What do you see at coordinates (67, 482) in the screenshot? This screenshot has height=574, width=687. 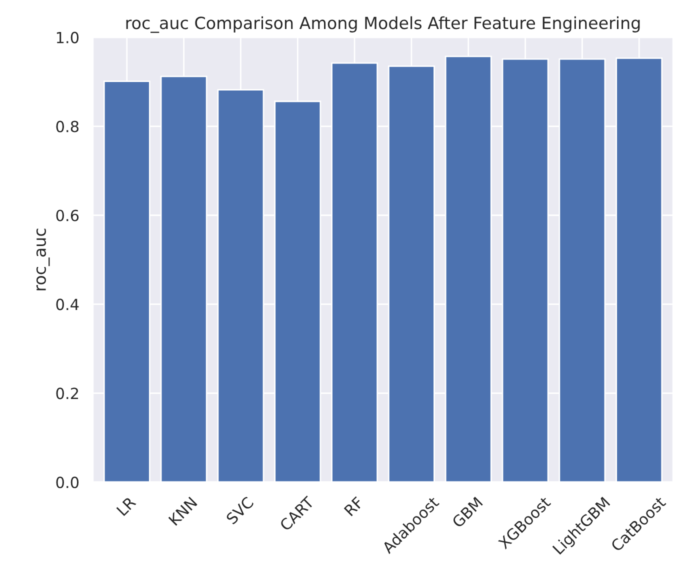 I see `y-tick-label: 0.0` at bounding box center [67, 482].